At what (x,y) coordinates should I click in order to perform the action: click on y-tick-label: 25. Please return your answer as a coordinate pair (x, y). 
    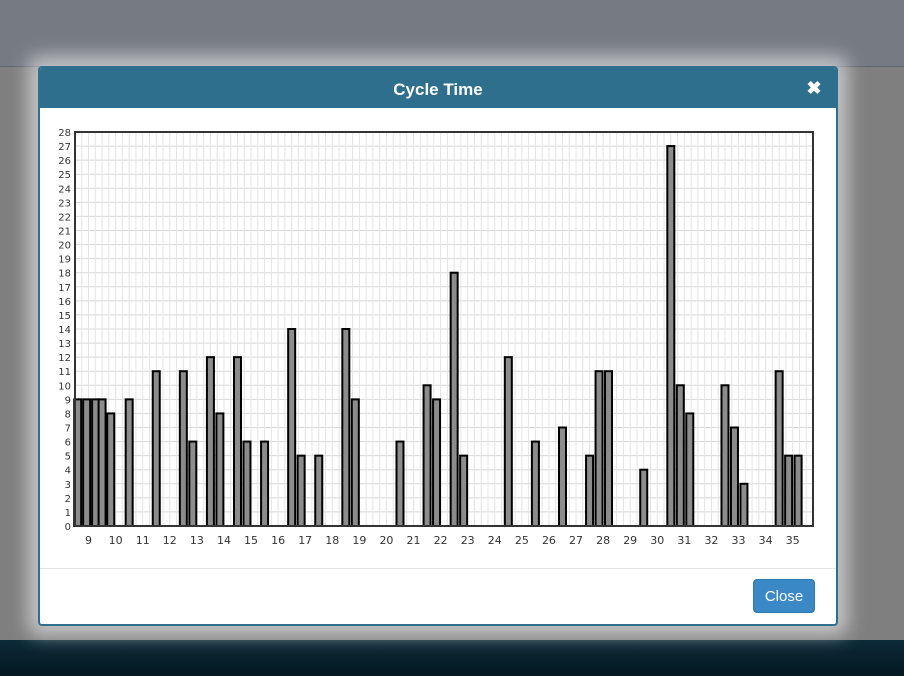
    Looking at the image, I should click on (64, 175).